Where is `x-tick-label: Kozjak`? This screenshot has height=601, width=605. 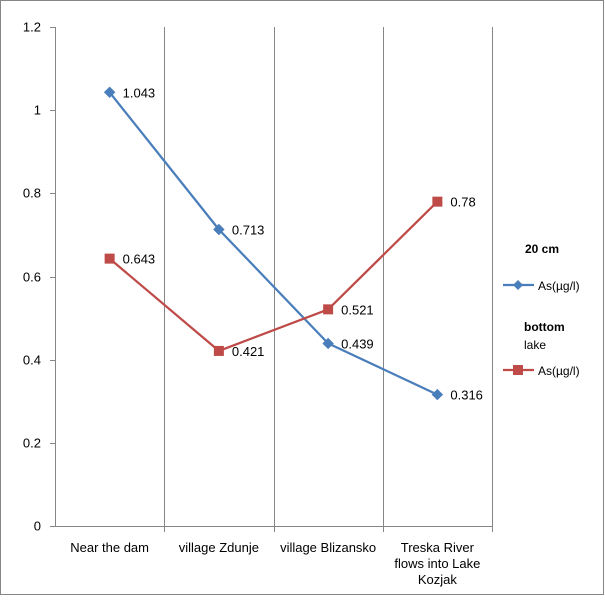
x-tick-label: Kozjak is located at coordinates (438, 579).